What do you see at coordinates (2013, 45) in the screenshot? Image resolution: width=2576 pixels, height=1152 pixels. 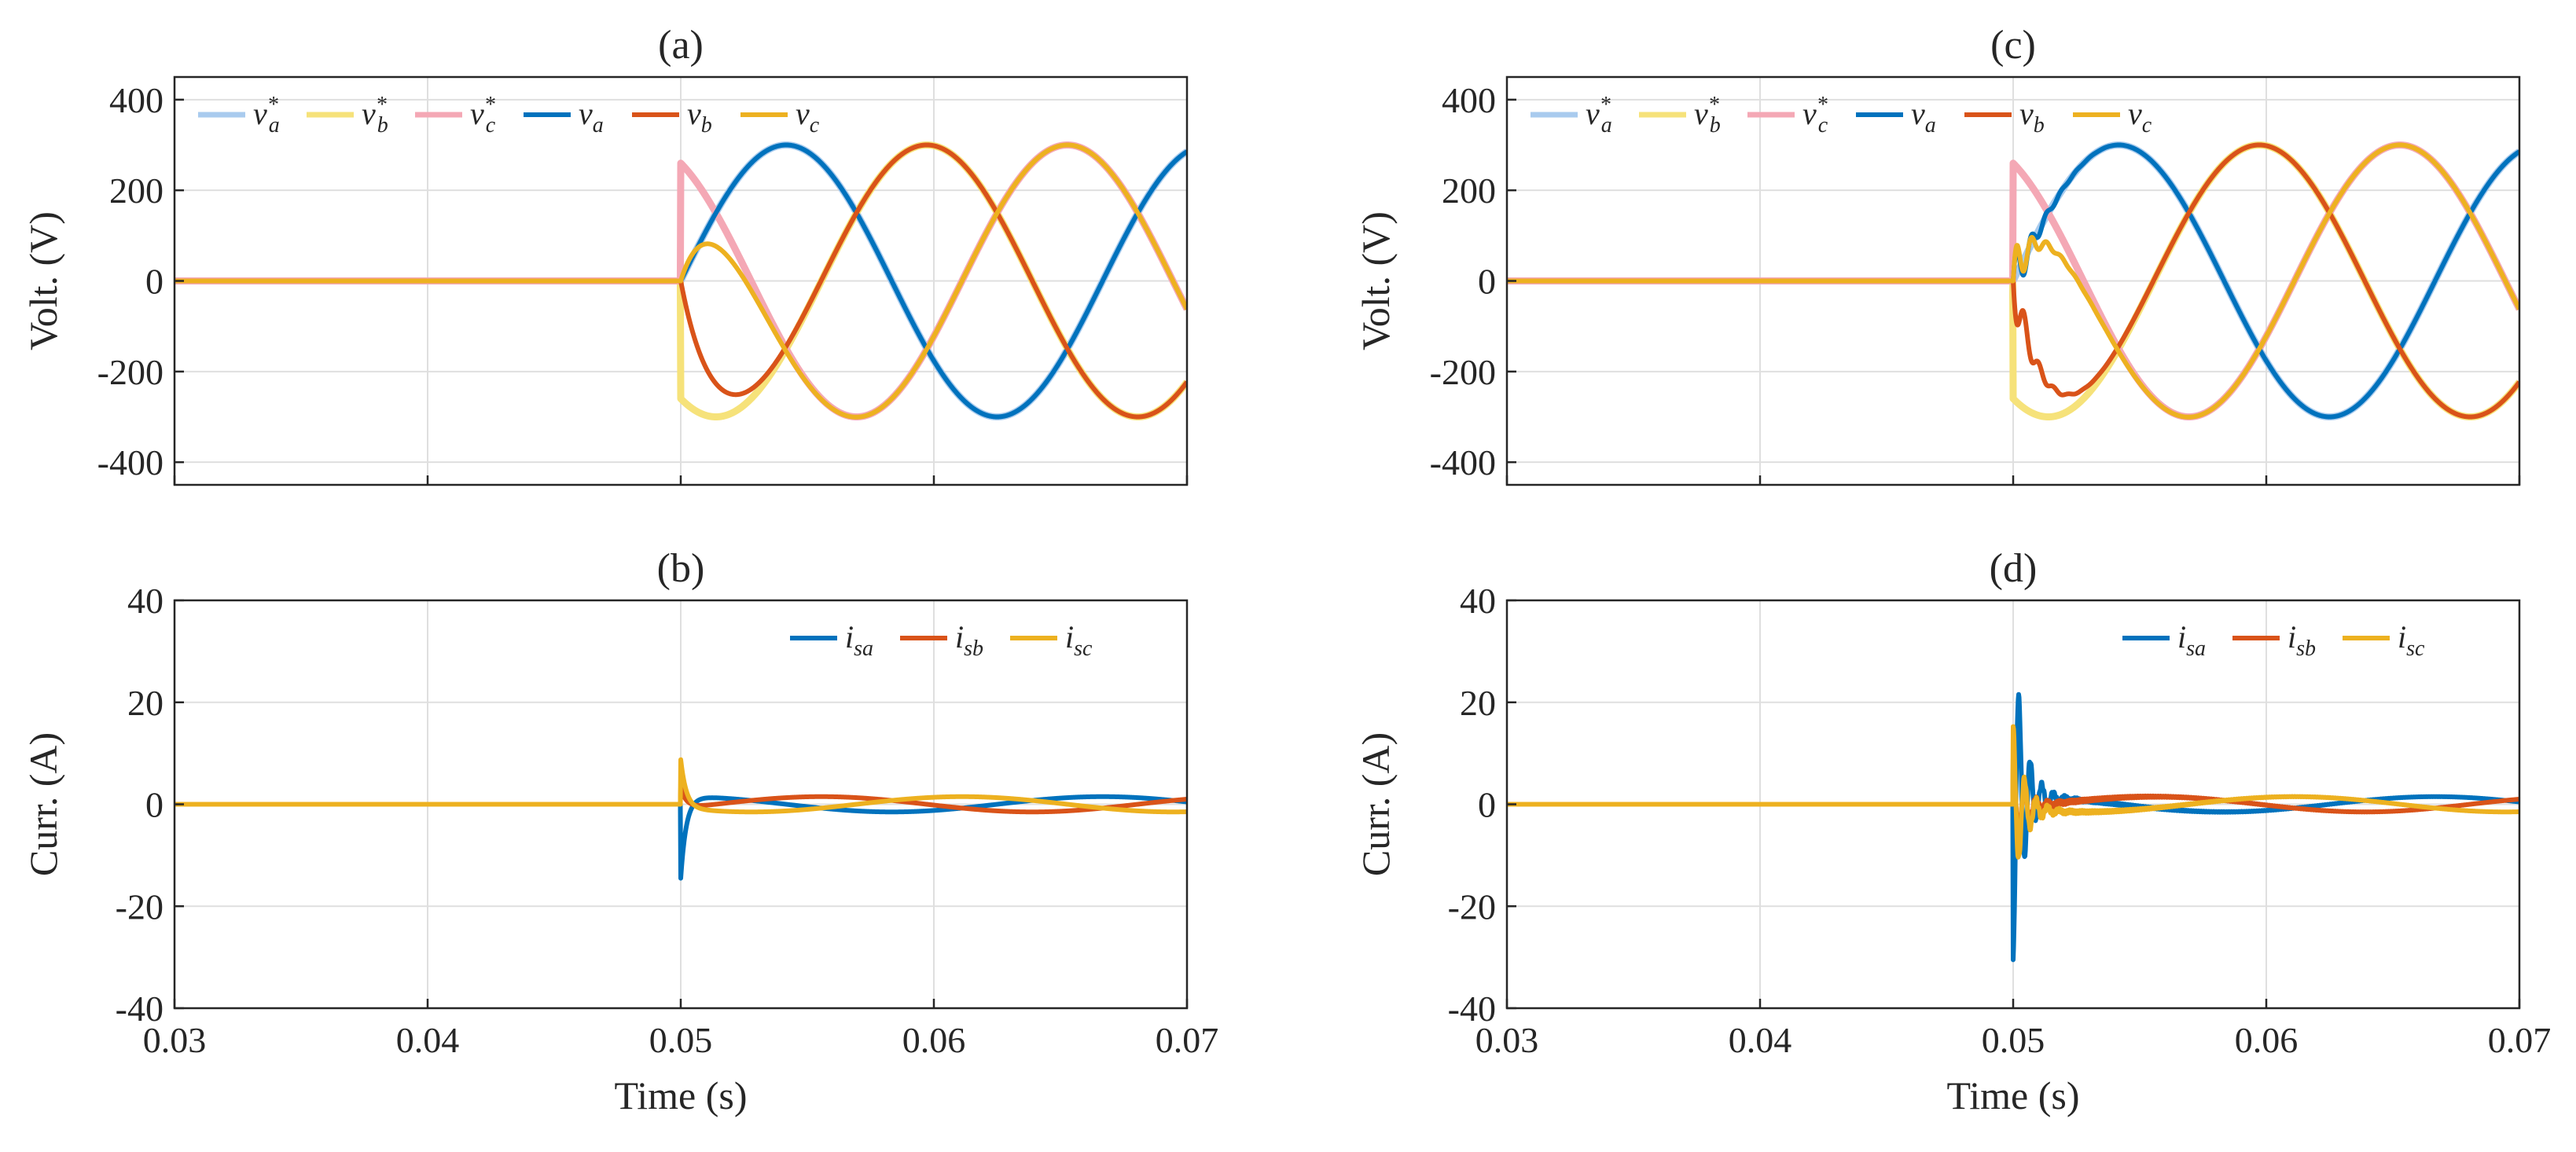 I see `panel-title: (c)` at bounding box center [2013, 45].